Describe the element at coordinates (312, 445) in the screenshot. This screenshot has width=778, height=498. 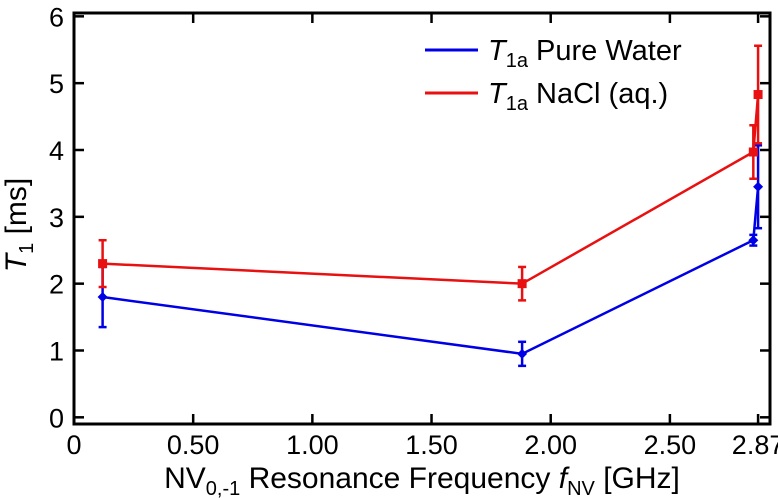
I see `x-tick-label: 1.00` at that location.